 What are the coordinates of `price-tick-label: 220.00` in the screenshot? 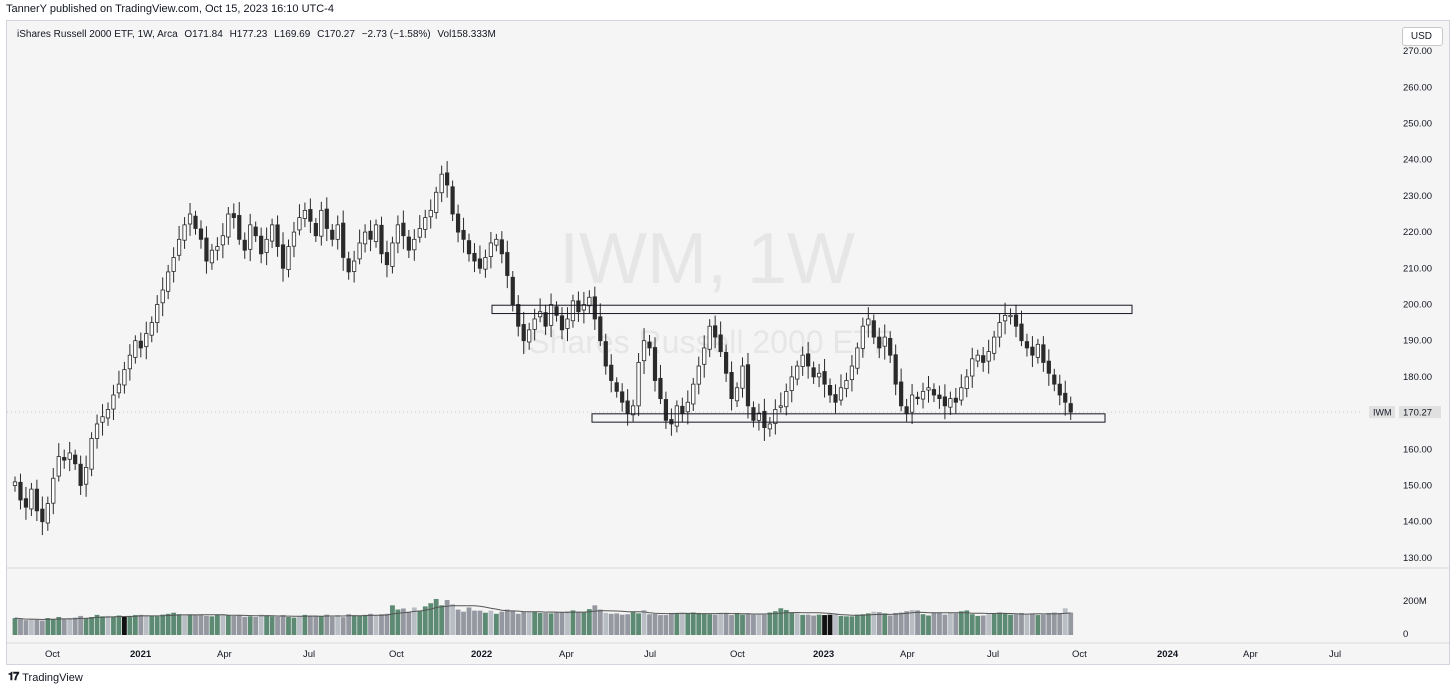 It's located at (1417, 232).